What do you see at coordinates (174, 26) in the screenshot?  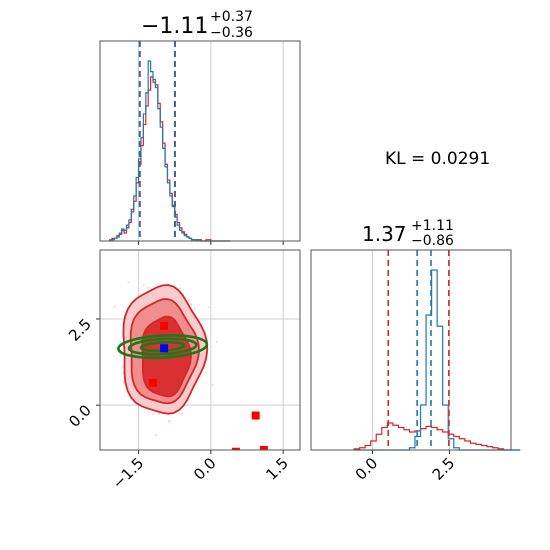 I see `title-param1-main: −1.11` at bounding box center [174, 26].